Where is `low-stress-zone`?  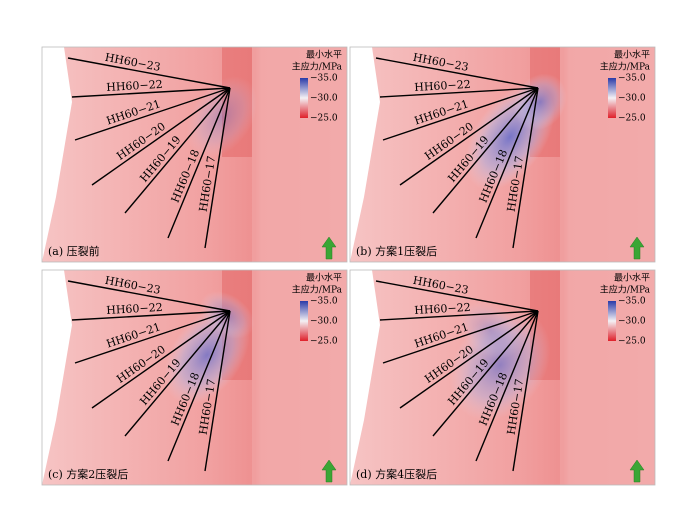 low-stress-zone is located at coordinates (490, 330).